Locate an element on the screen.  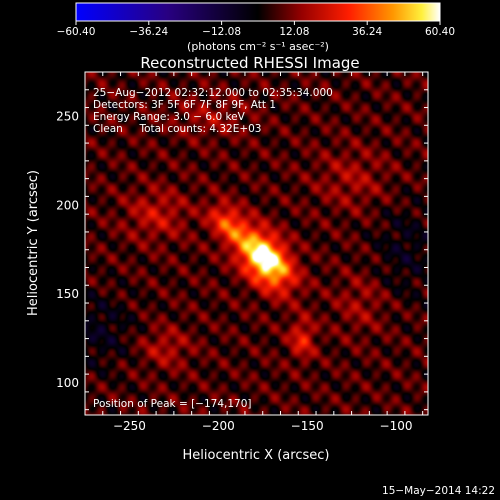
y-tick-label: 200 is located at coordinates (67, 205).